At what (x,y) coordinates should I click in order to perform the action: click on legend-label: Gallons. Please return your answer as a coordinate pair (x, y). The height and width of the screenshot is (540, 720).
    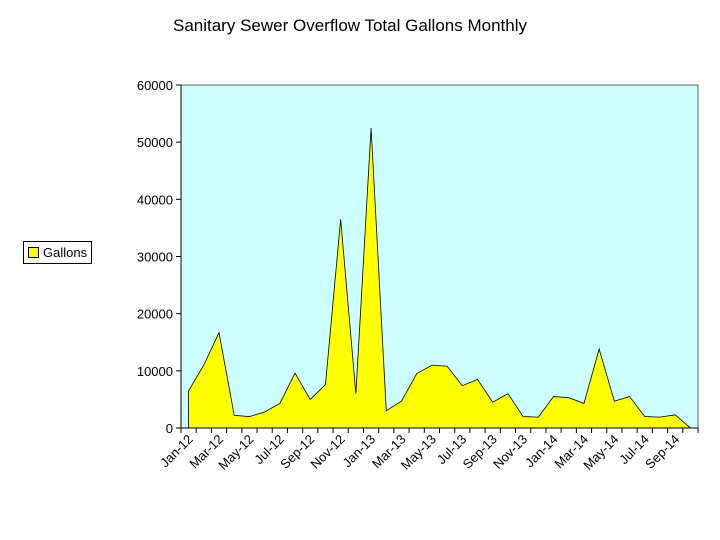
    Looking at the image, I should click on (65, 252).